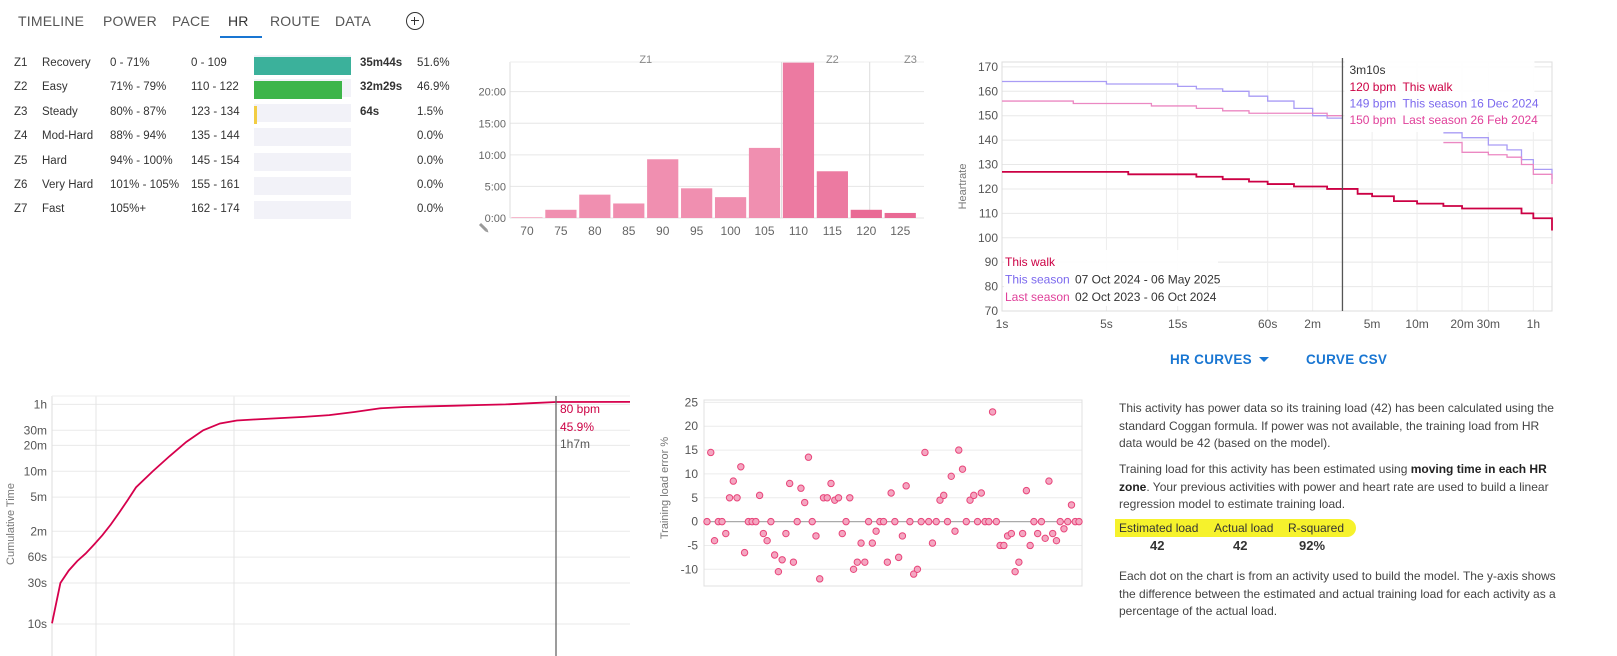 The width and height of the screenshot is (1617, 656). What do you see at coordinates (561, 231) in the screenshot?
I see `x-tick-label: 75` at bounding box center [561, 231].